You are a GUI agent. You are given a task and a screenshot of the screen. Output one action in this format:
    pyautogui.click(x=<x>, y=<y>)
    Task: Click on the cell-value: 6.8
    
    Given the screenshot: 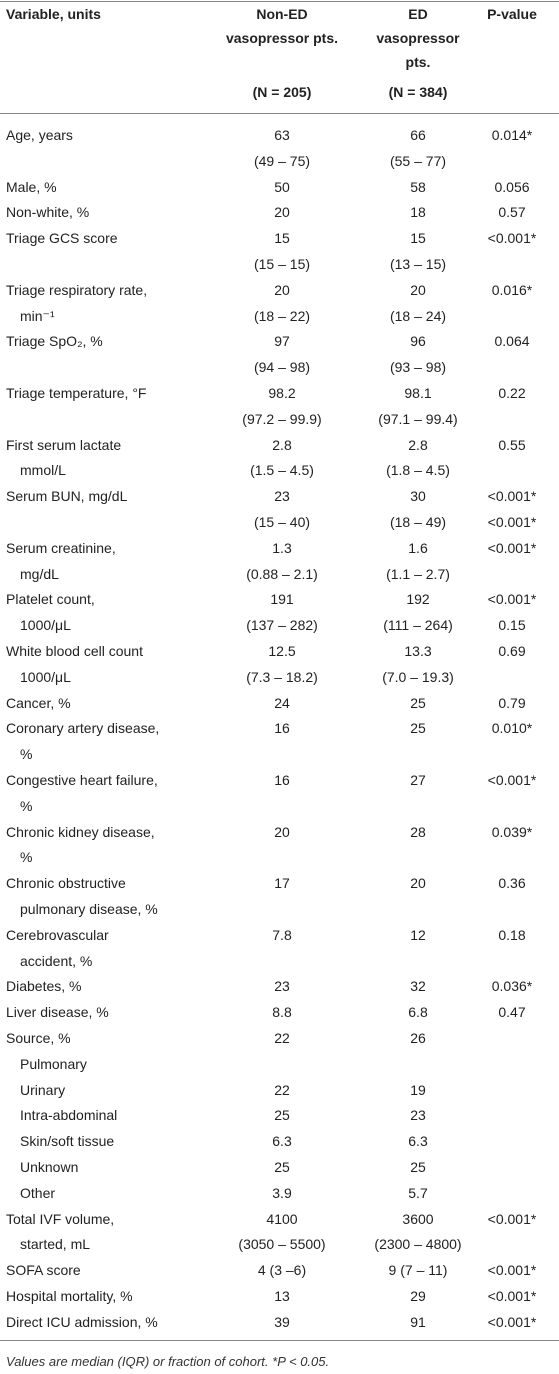 What is the action you would take?
    pyautogui.click(x=418, y=1012)
    